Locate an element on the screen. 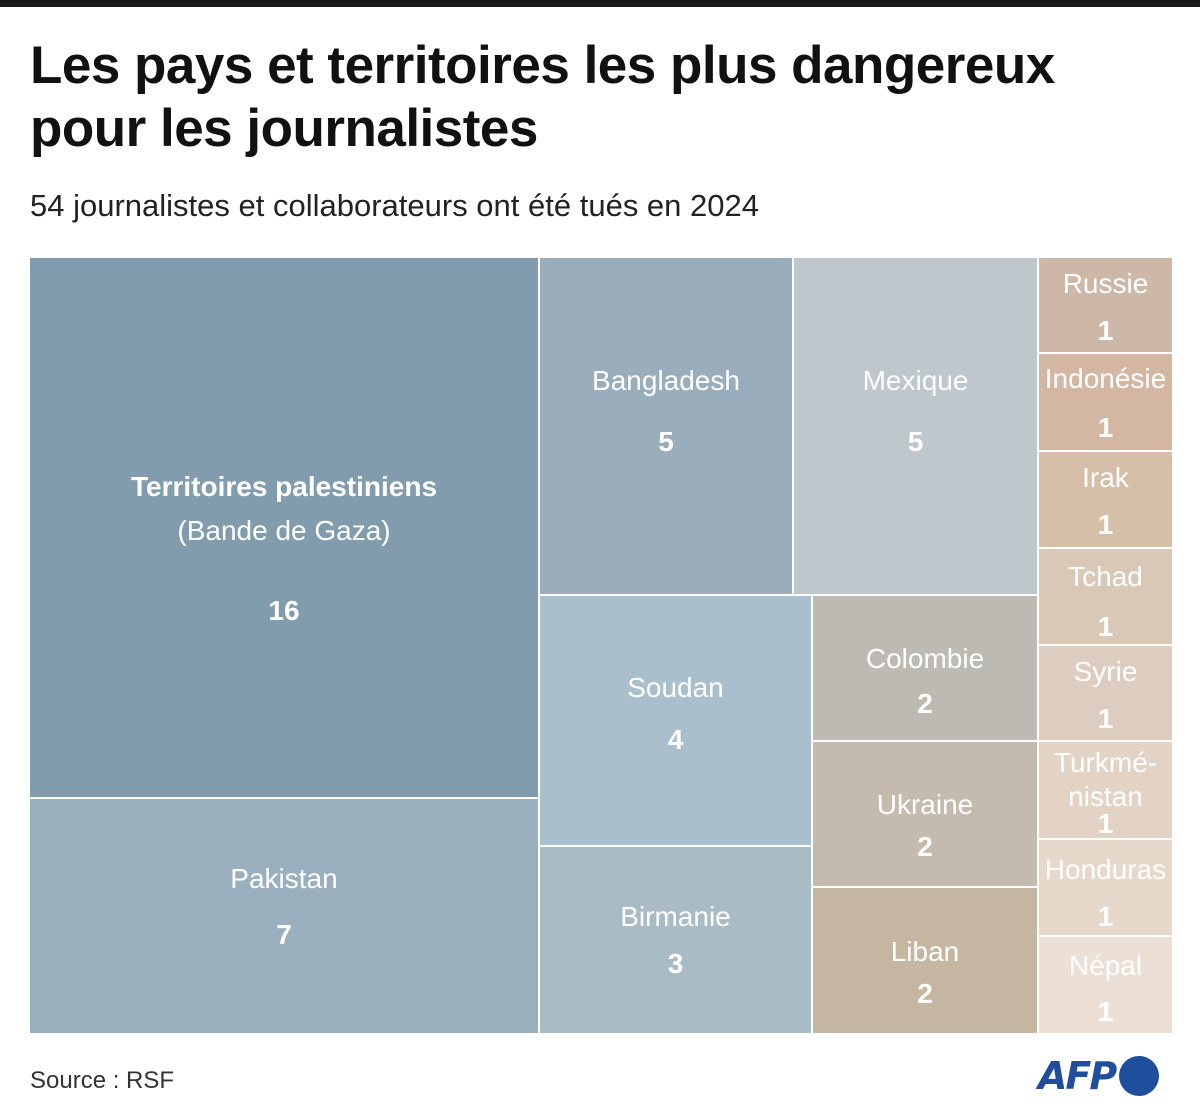  treemap-tile-birmanie: Birmanie 3 is located at coordinates (675, 940).